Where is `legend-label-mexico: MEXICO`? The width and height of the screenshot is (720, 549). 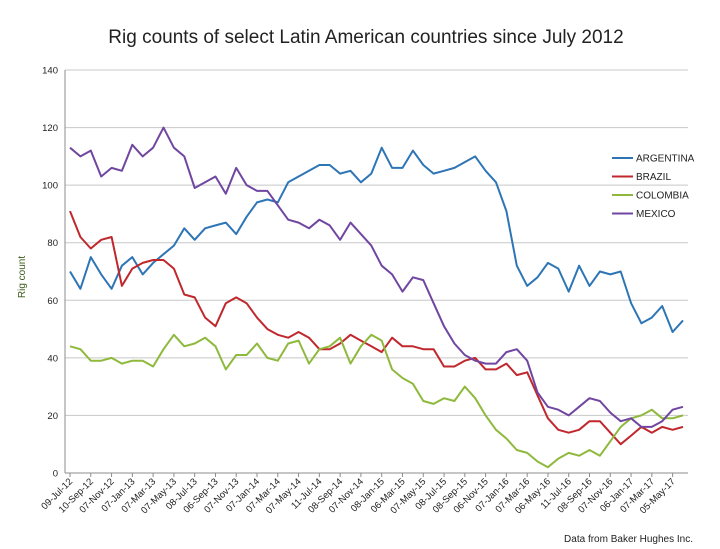 legend-label-mexico: MEXICO is located at coordinates (656, 214).